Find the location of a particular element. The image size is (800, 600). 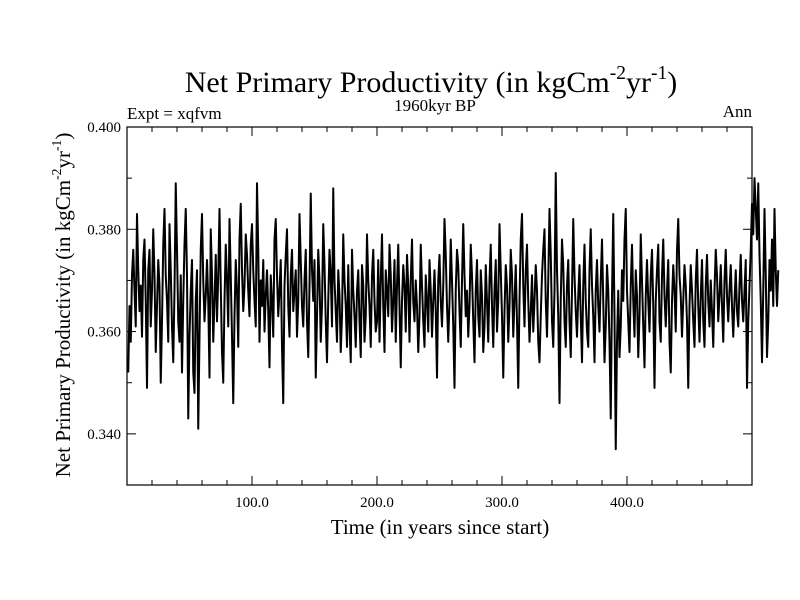

y-axis-label-mid: yr is located at coordinates (63, 160).